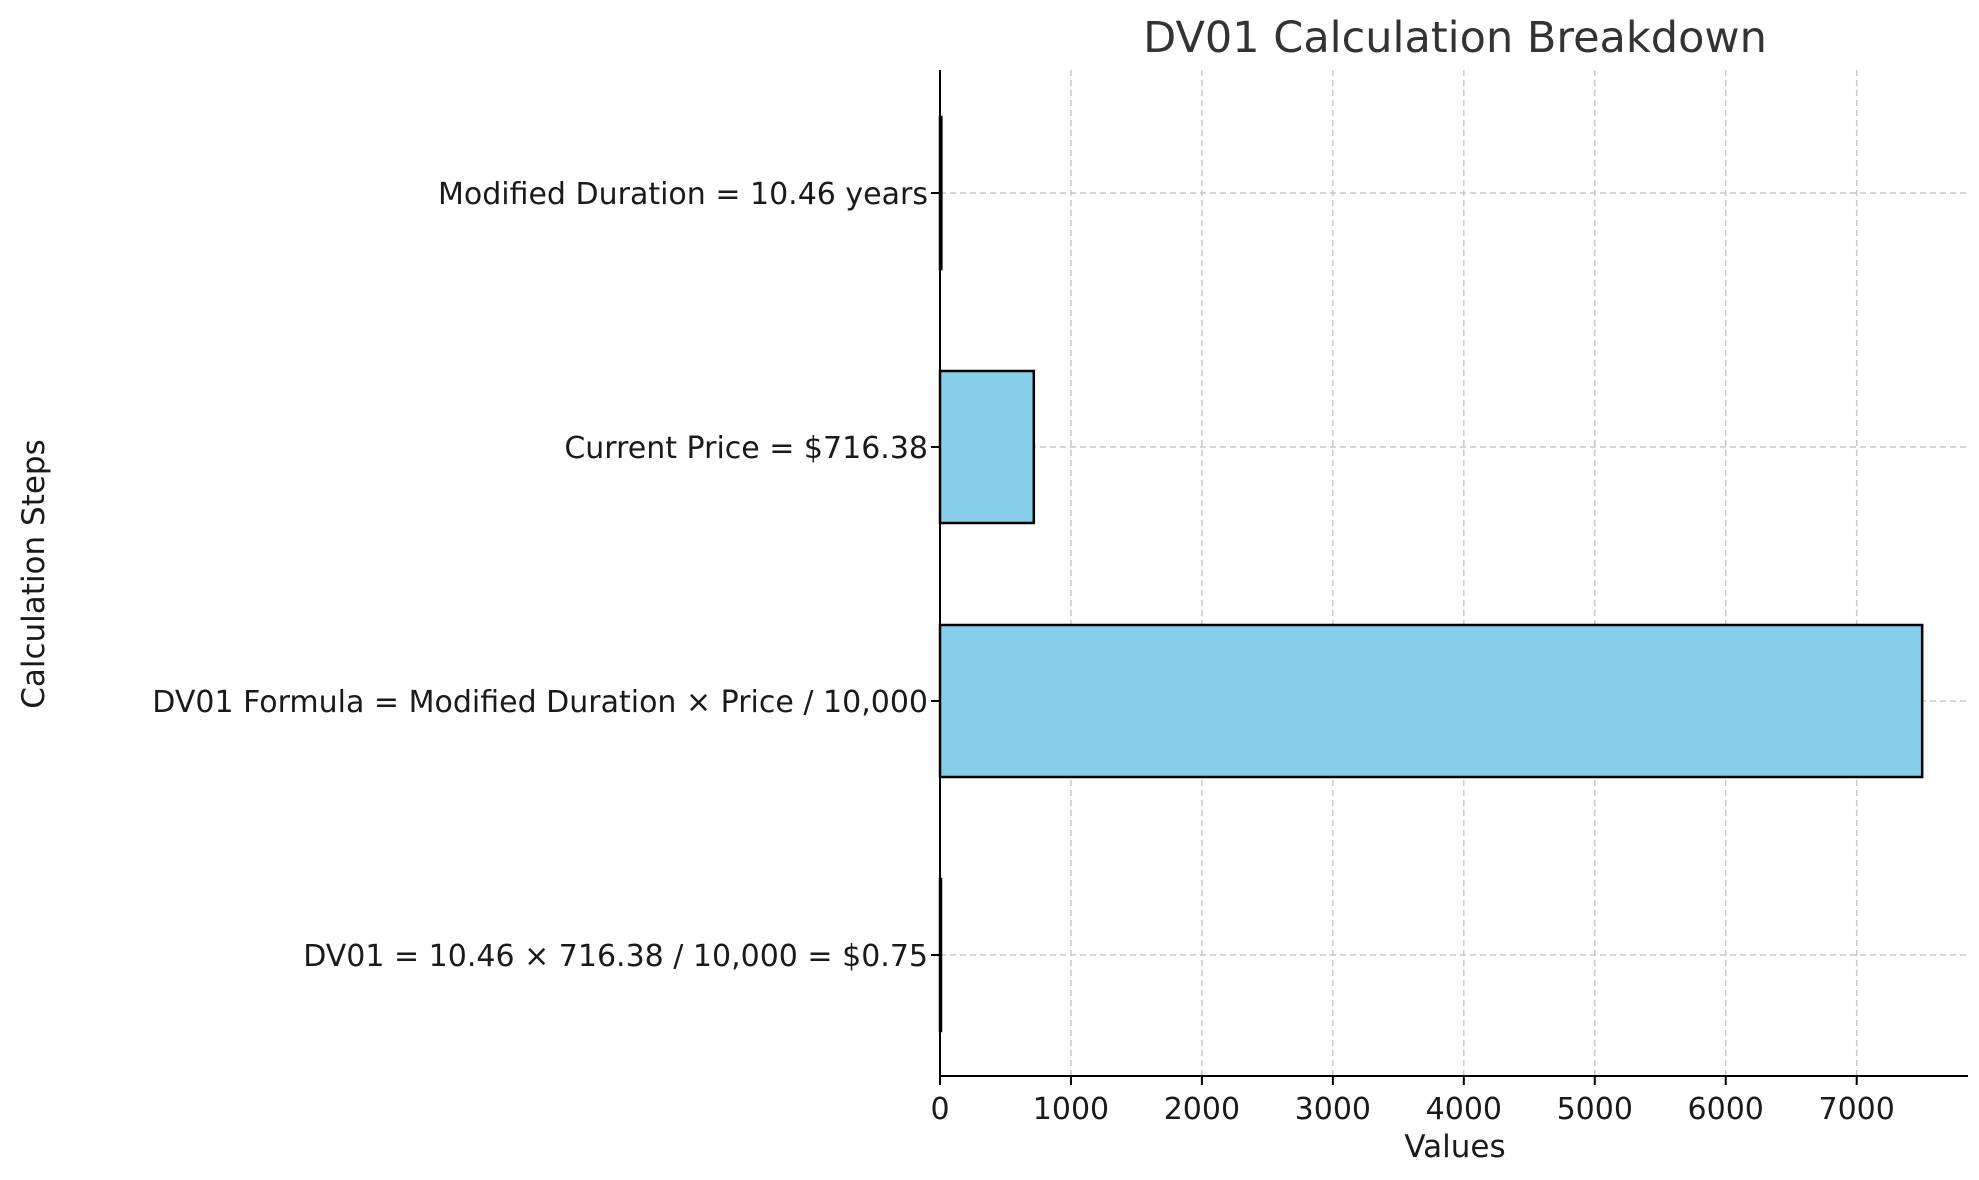 This screenshot has width=1979, height=1180. Describe the element at coordinates (1595, 1109) in the screenshot. I see `x-tick-label: 5000` at that location.